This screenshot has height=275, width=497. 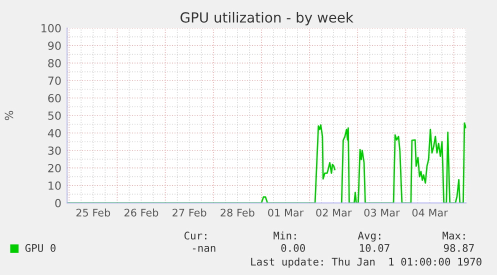 What do you see at coordinates (51, 28) in the screenshot?
I see `y-tick-label: 100` at bounding box center [51, 28].